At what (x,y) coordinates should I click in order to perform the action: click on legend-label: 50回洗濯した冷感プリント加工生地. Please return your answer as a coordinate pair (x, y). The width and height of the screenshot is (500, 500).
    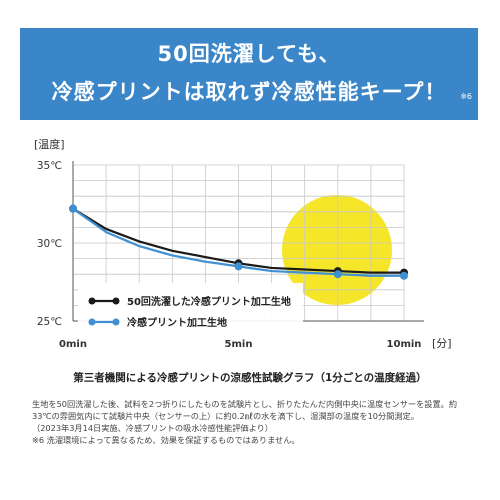
    Looking at the image, I should click on (209, 301).